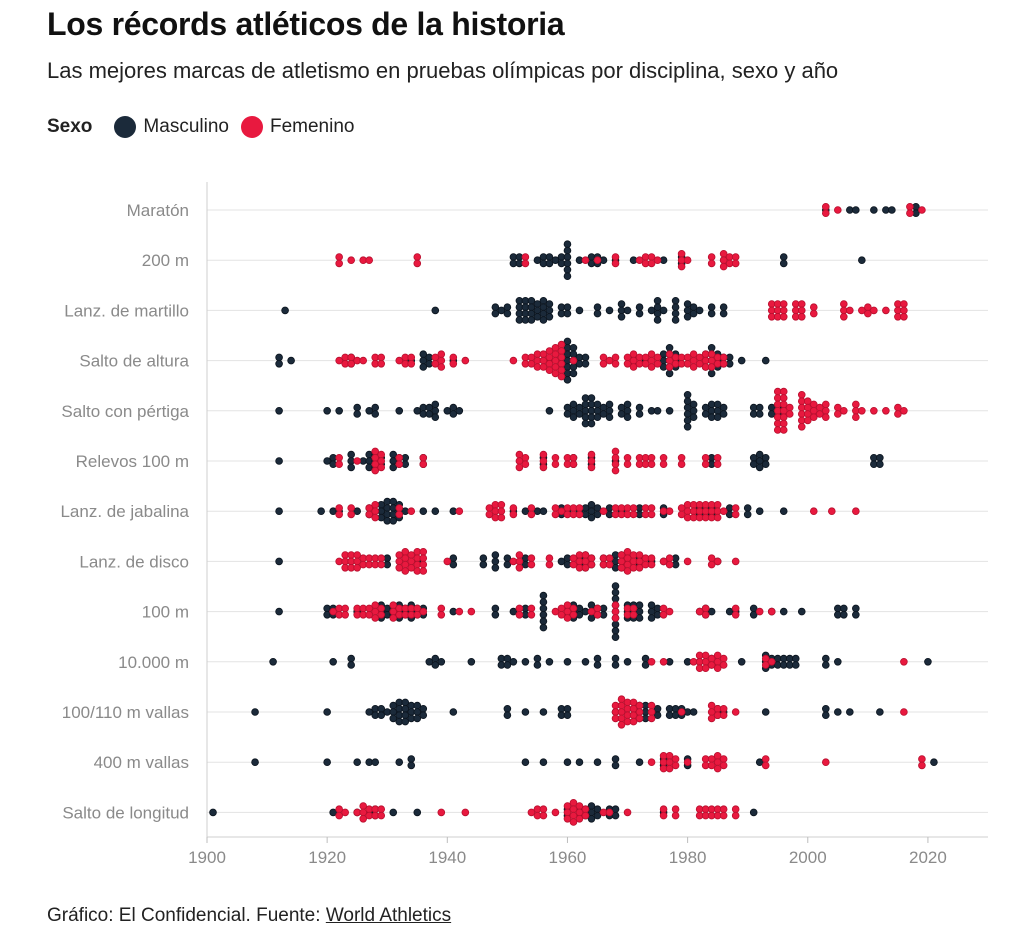 The height and width of the screenshot is (944, 1028). Describe the element at coordinates (126, 310) in the screenshot. I see `row-label: Lanz. de martillo` at that location.